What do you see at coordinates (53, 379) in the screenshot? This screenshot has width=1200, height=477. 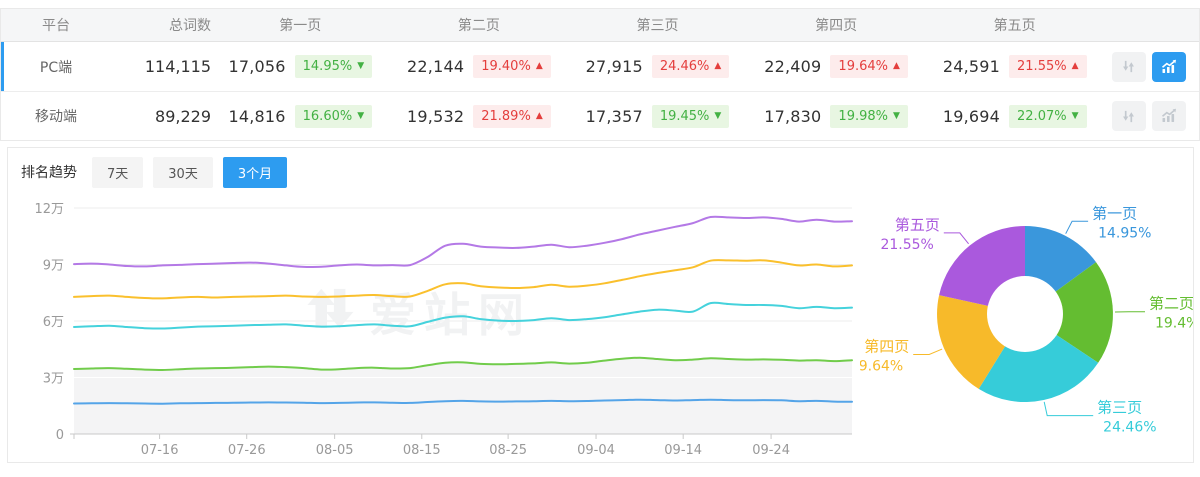 I see `y-axis-label: 3万` at bounding box center [53, 379].